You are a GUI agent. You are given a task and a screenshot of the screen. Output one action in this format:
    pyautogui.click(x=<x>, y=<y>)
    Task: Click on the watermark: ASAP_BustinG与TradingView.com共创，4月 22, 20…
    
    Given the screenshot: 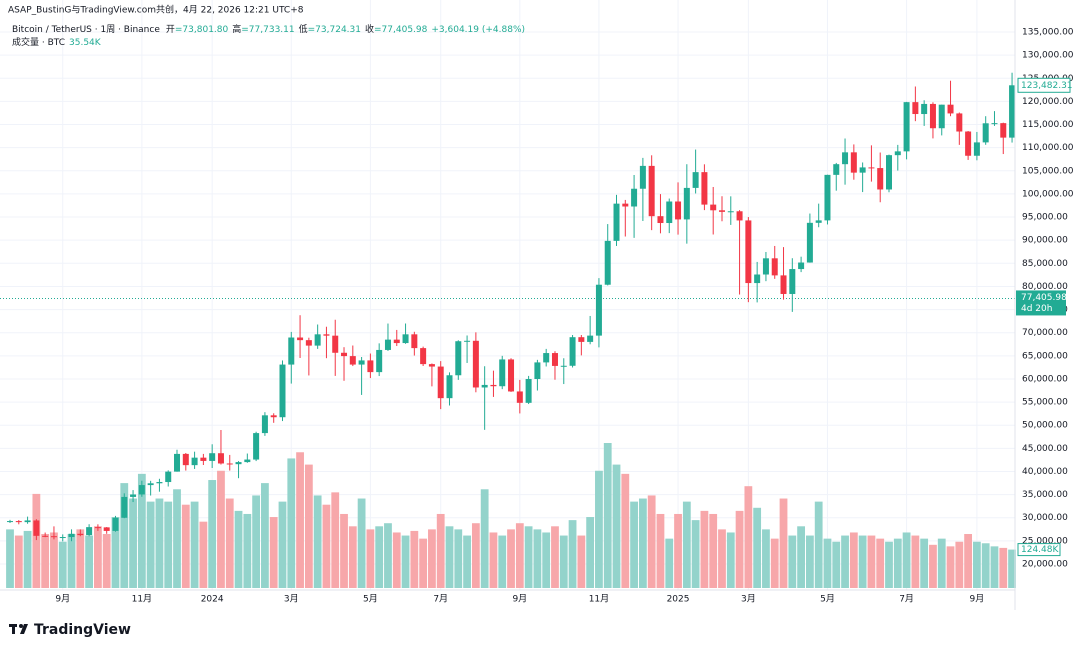 What is the action you would take?
    pyautogui.click(x=156, y=10)
    